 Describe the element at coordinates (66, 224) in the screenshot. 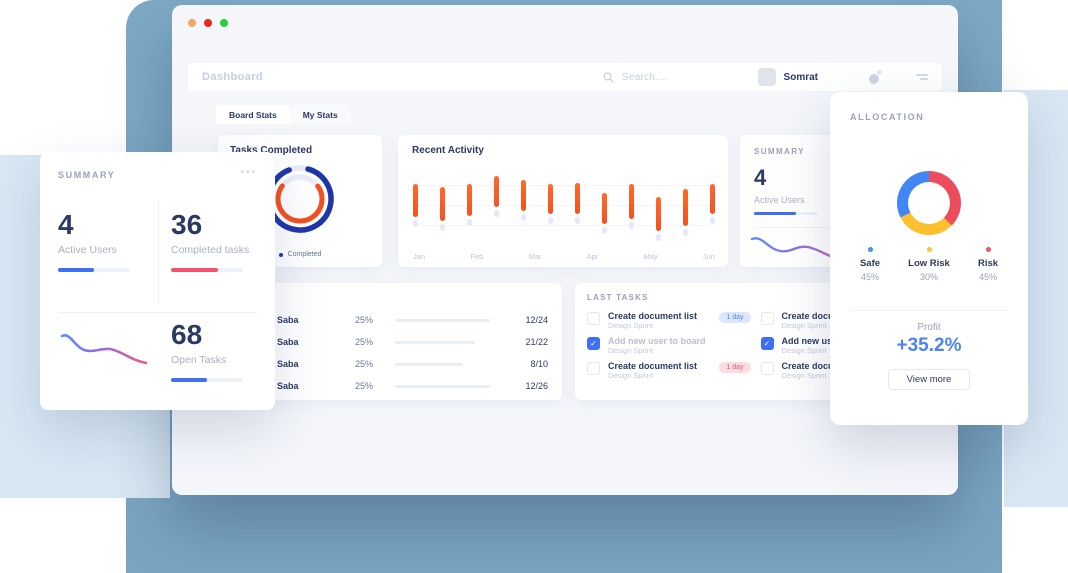

I see `stat-value: 4` at that location.